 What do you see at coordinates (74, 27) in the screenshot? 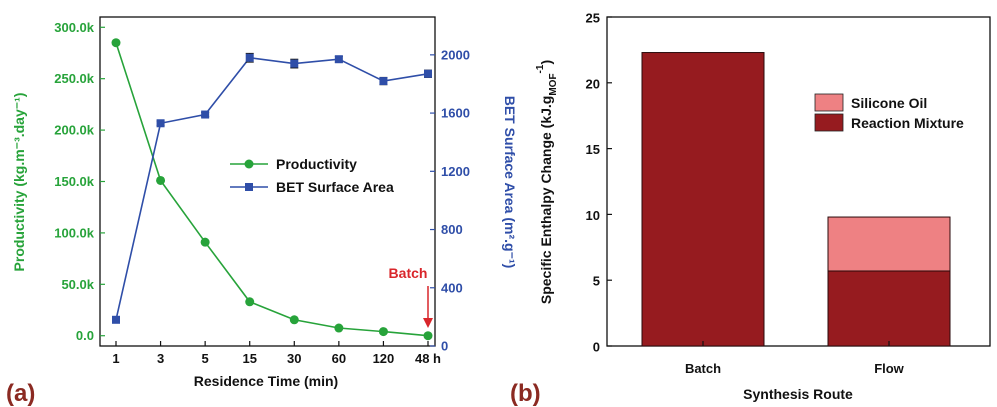
I see `left-y-tick-label: 300.0k` at bounding box center [74, 27].